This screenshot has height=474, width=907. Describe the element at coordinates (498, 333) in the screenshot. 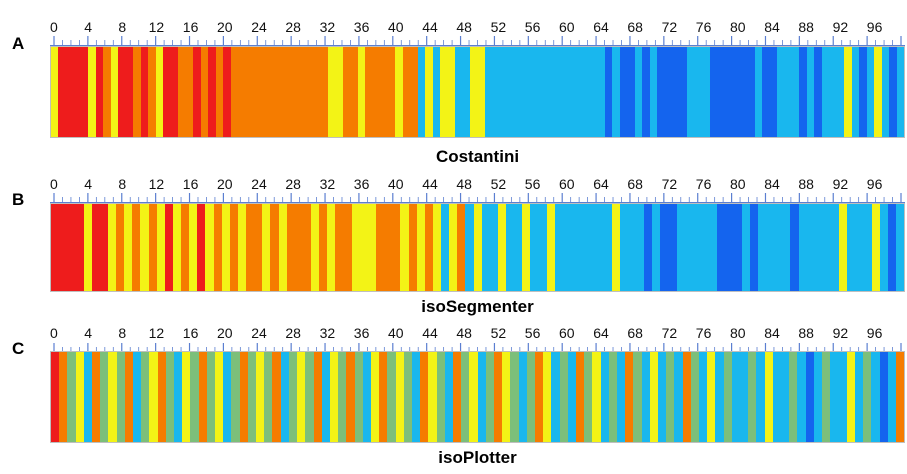

I see `tick-label: 52` at that location.